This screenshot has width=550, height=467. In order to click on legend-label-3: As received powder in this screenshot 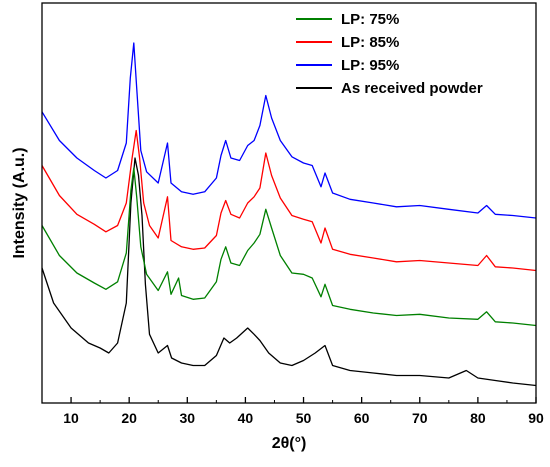, I will do `click(412, 88)`.